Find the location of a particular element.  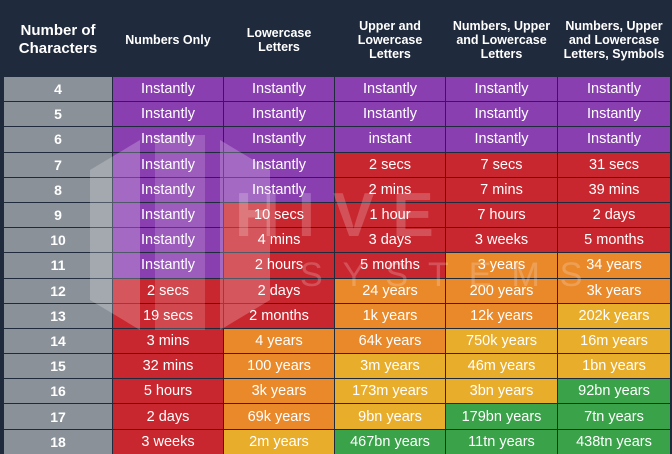

table-cell: 7 secs is located at coordinates (501, 164).